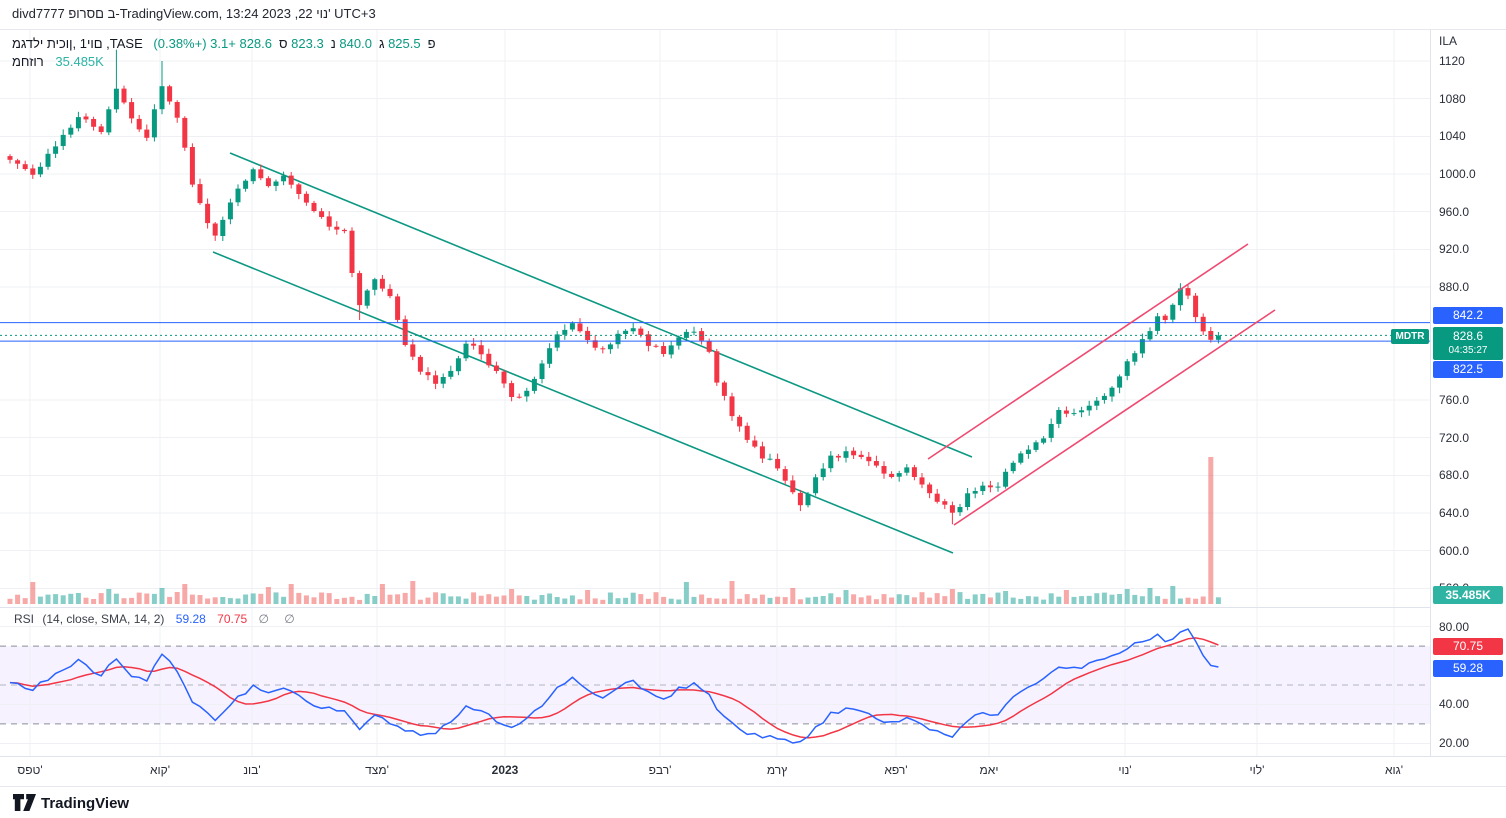 Image resolution: width=1506 pixels, height=818 pixels. Describe the element at coordinates (896, 770) in the screenshot. I see `time-axis-month-label: אפר'` at that location.